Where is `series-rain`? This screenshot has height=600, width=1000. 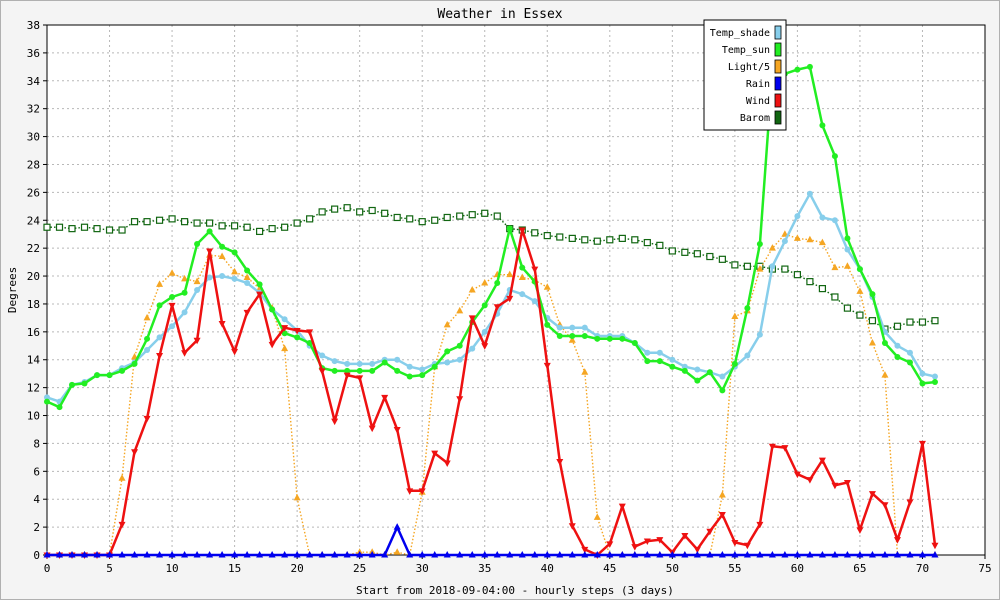 series-rain is located at coordinates (491, 540).